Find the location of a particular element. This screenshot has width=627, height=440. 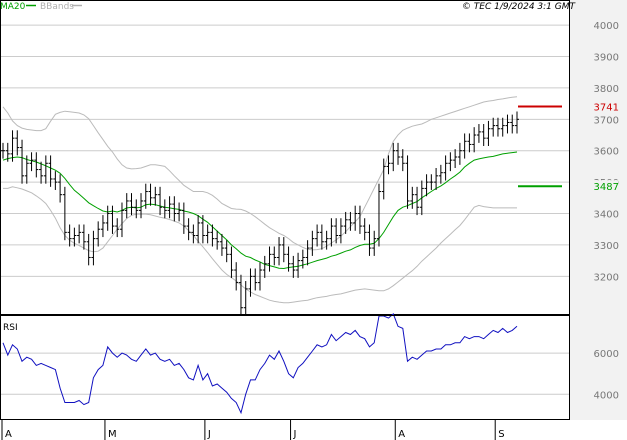

price-tick-label: 3300 is located at coordinates (606, 246).